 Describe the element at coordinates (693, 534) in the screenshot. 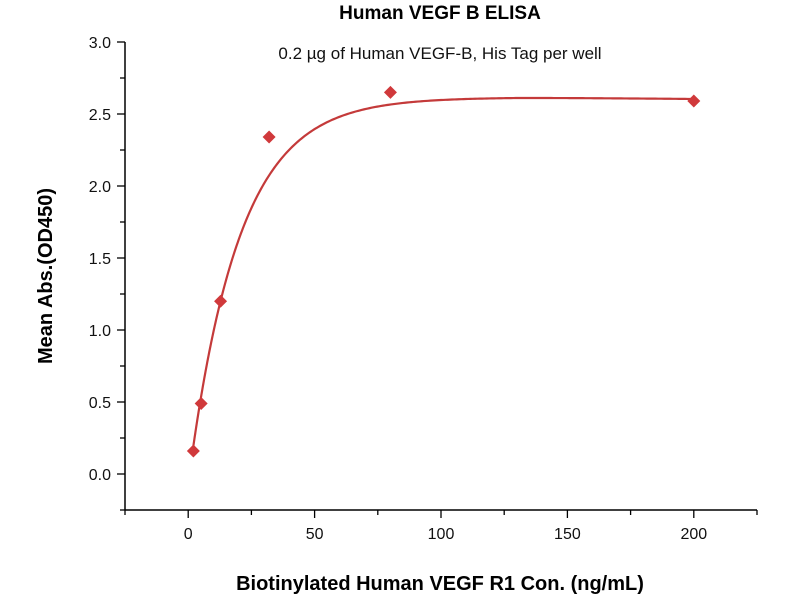

I see `x-tick-label: 200` at that location.